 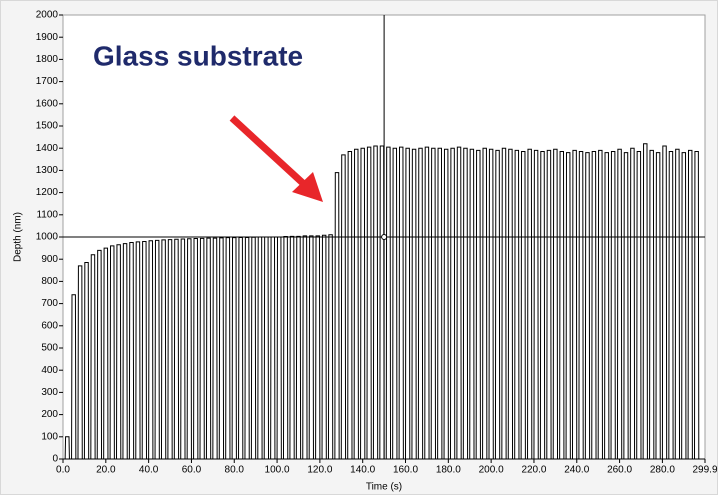 I want to click on y-tick-label: 400, so click(x=49, y=370).